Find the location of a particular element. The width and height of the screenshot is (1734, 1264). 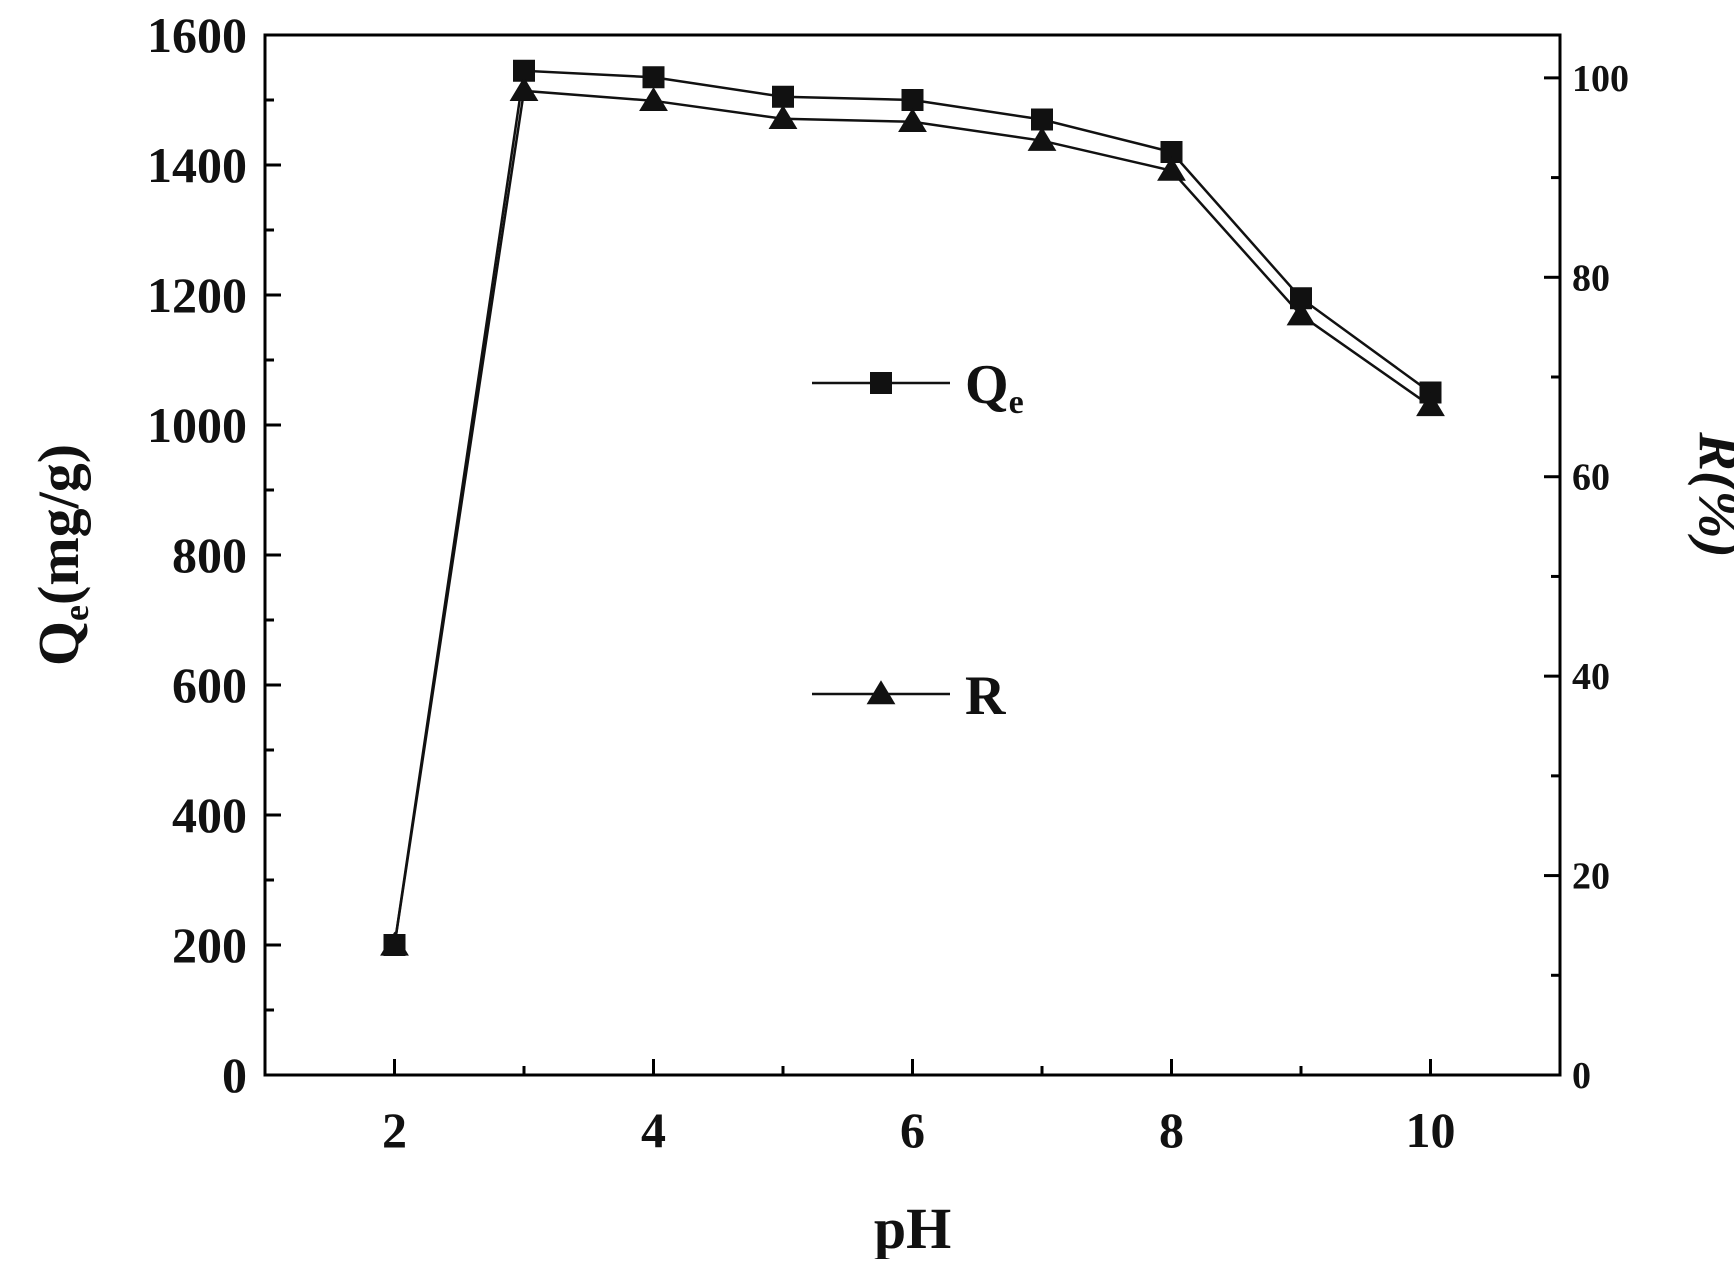

x-tick-label: 6 is located at coordinates (912, 1130).